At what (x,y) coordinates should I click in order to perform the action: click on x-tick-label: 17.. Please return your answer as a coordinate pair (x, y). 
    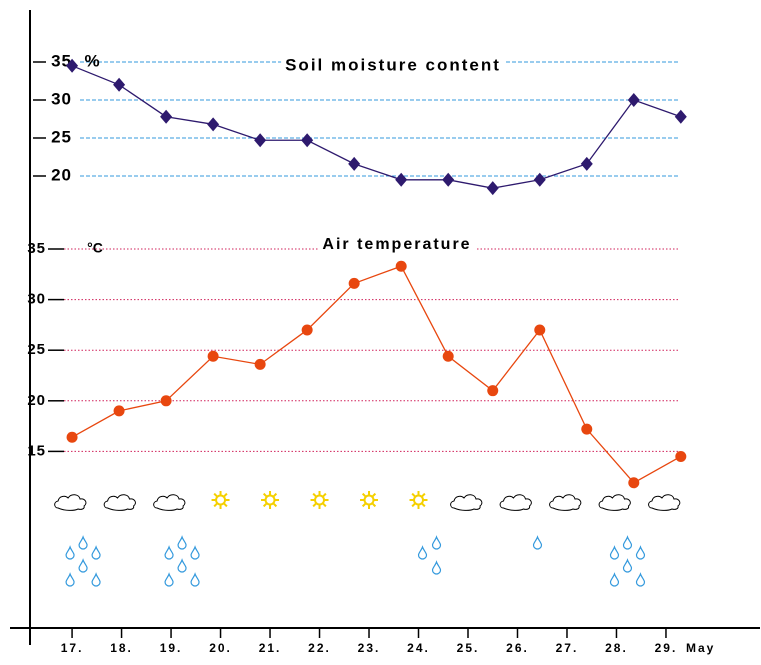
    Looking at the image, I should click on (72, 648).